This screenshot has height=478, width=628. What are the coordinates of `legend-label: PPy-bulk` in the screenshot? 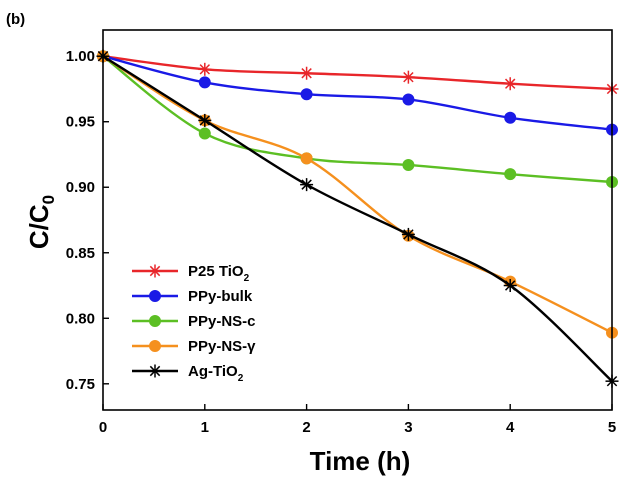 It's located at (220, 296).